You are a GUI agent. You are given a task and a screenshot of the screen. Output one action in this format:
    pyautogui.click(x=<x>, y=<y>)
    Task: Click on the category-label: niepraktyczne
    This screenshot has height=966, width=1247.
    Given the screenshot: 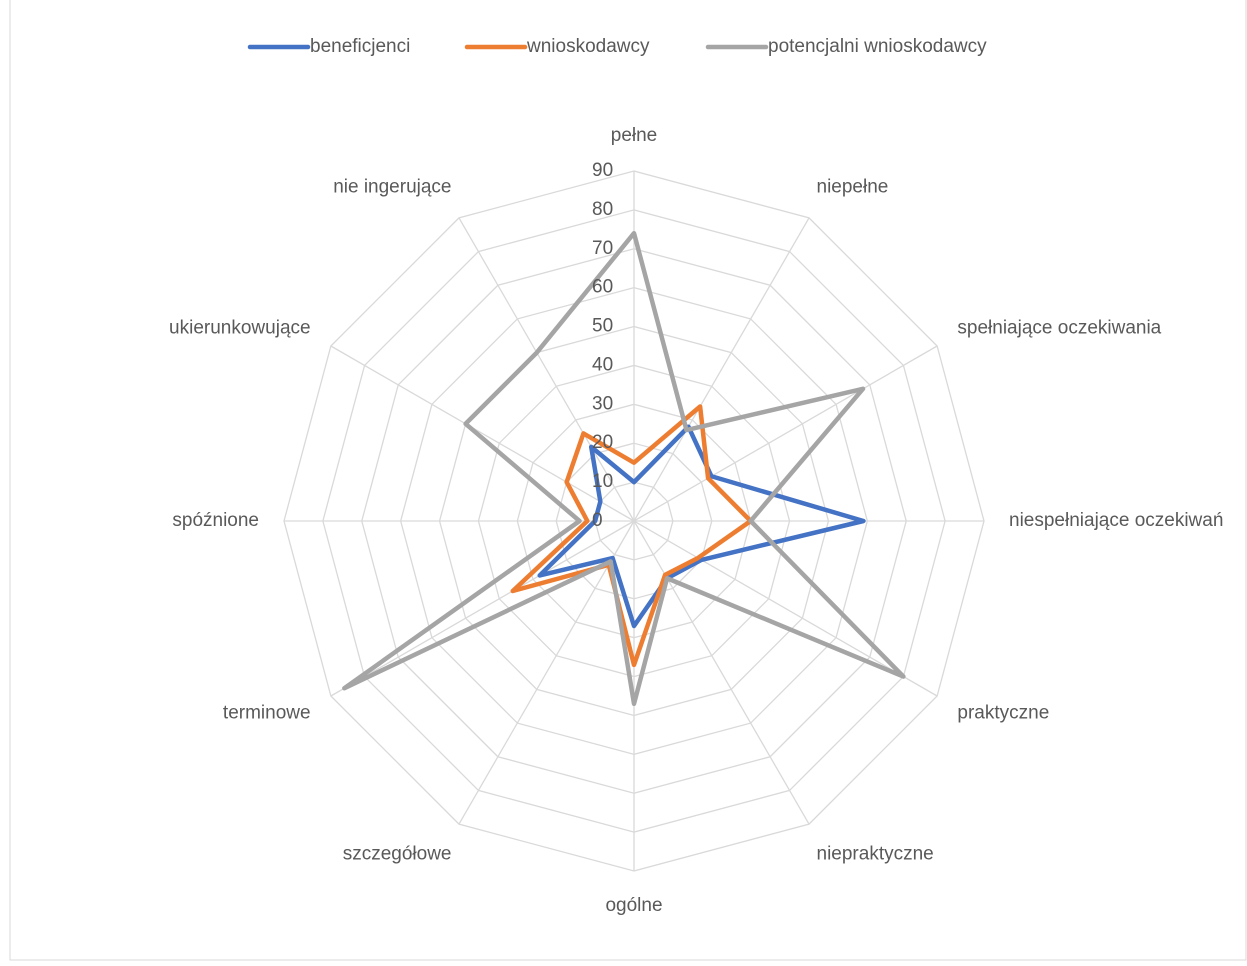 What is the action you would take?
    pyautogui.click(x=875, y=853)
    